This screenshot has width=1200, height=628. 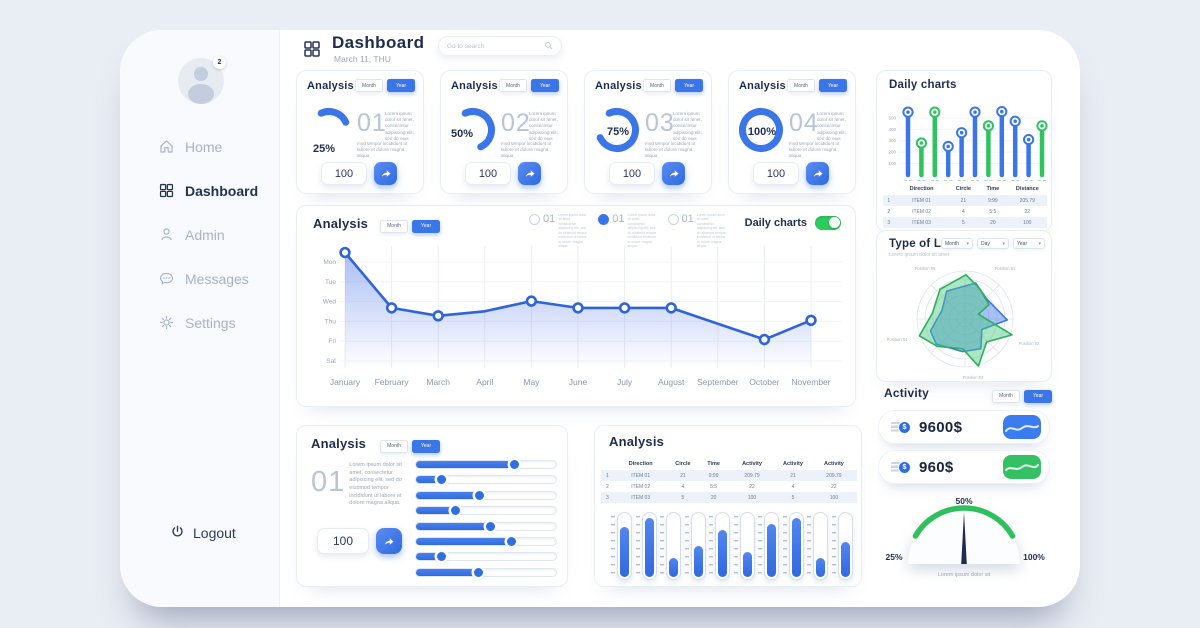 I want to click on chat-bubble-icon, so click(x=166, y=278).